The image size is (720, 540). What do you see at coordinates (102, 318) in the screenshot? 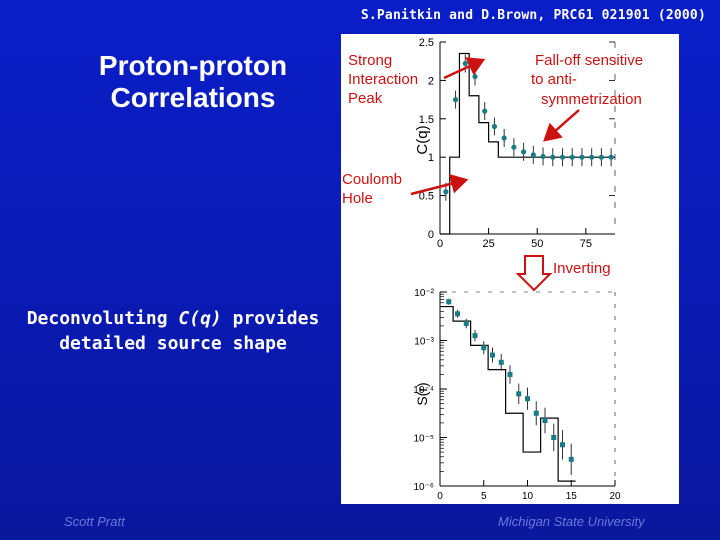
I see `body-prefix: Deconvoluting` at bounding box center [102, 318].